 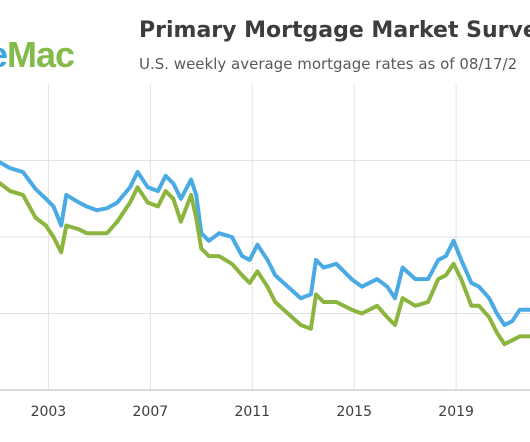 What do you see at coordinates (4, 54) in the screenshot?
I see `logo-part-e: e` at bounding box center [4, 54].